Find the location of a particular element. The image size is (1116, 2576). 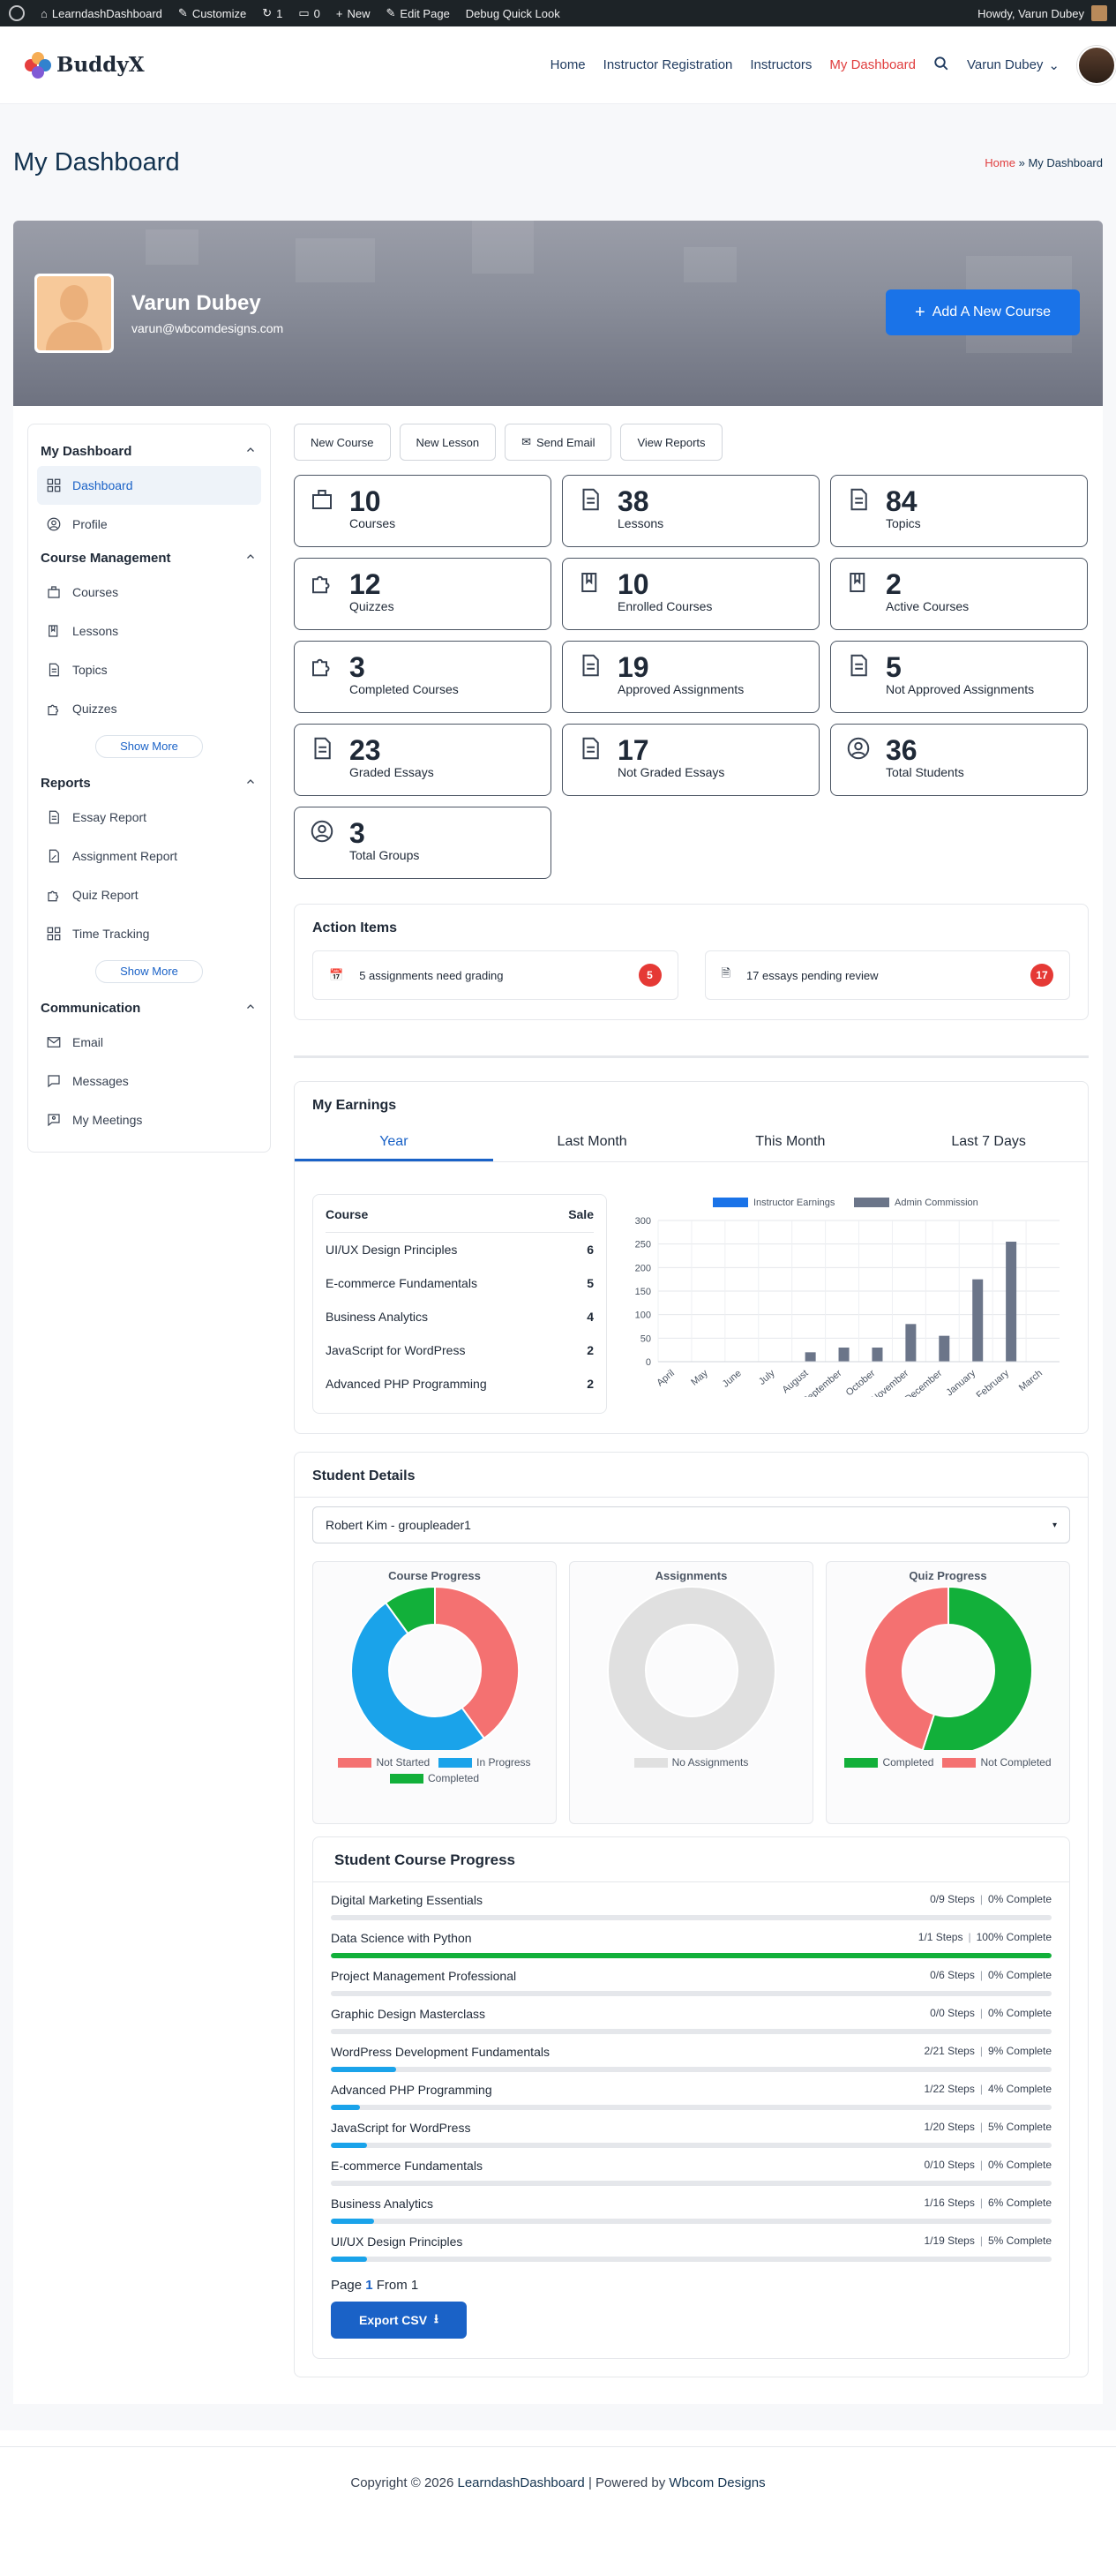

legend-item: No Assignments is located at coordinates (690, 1762).